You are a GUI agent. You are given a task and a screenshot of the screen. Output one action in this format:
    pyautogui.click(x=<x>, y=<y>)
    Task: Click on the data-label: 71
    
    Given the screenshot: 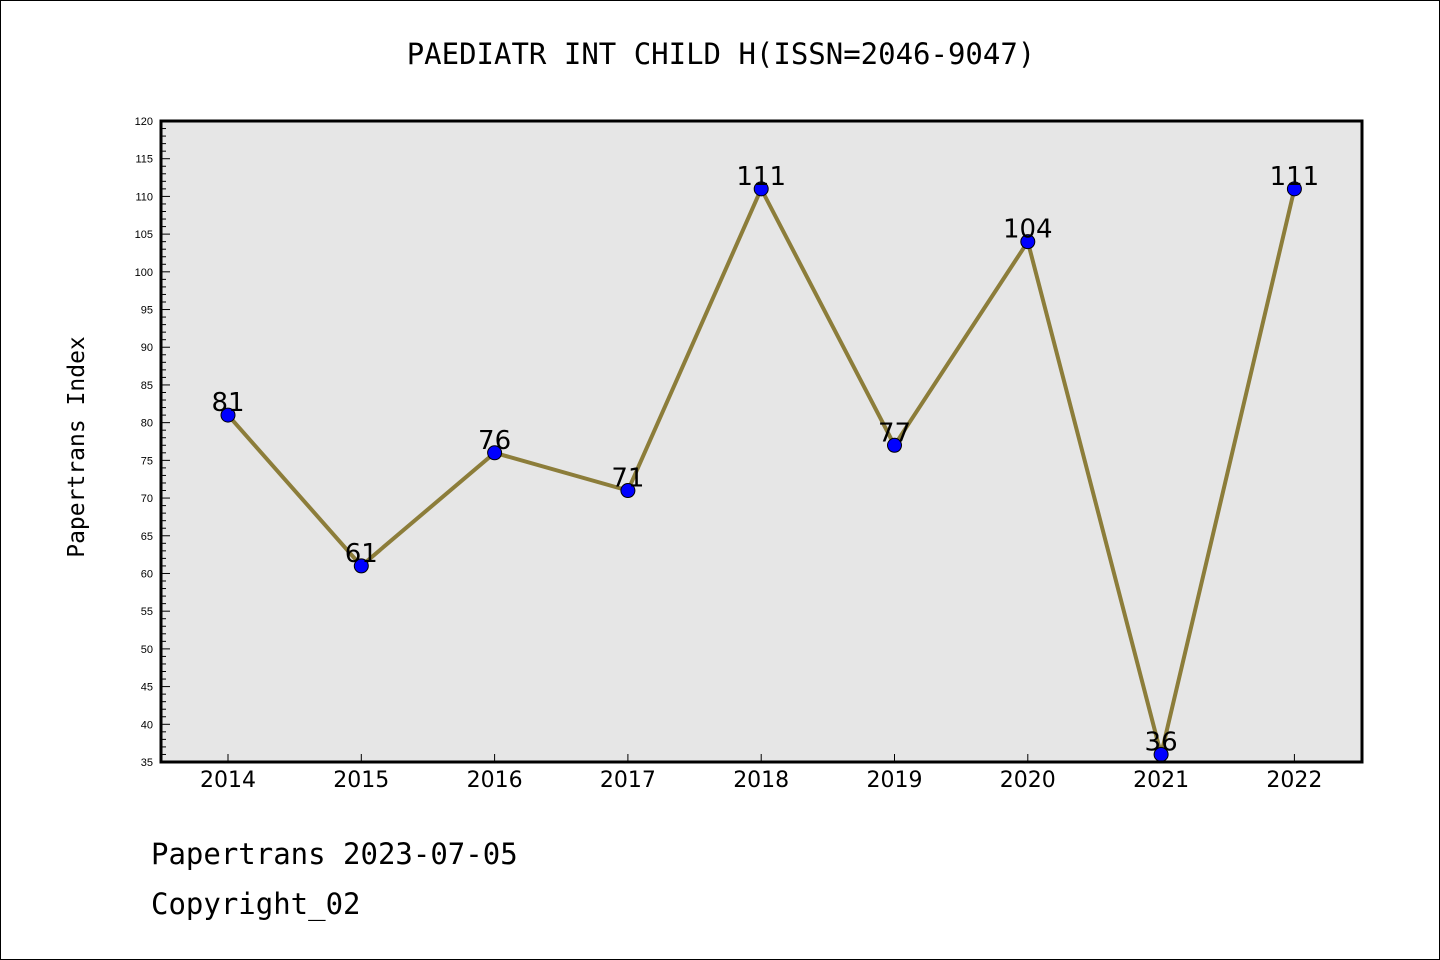 What is the action you would take?
    pyautogui.click(x=627, y=479)
    